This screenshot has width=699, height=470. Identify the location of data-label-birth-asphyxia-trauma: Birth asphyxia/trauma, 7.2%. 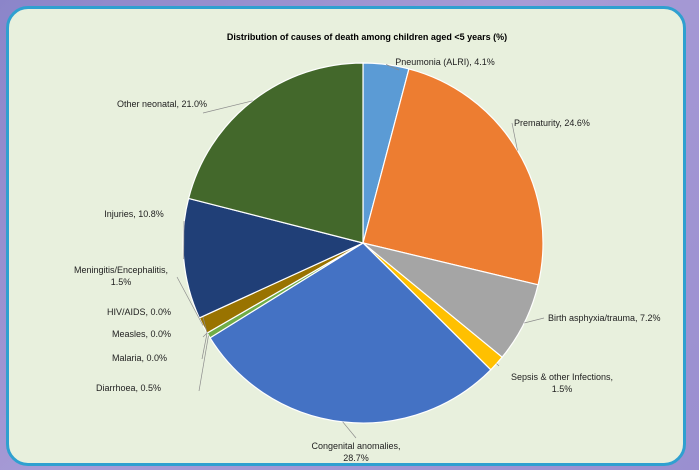
(604, 318).